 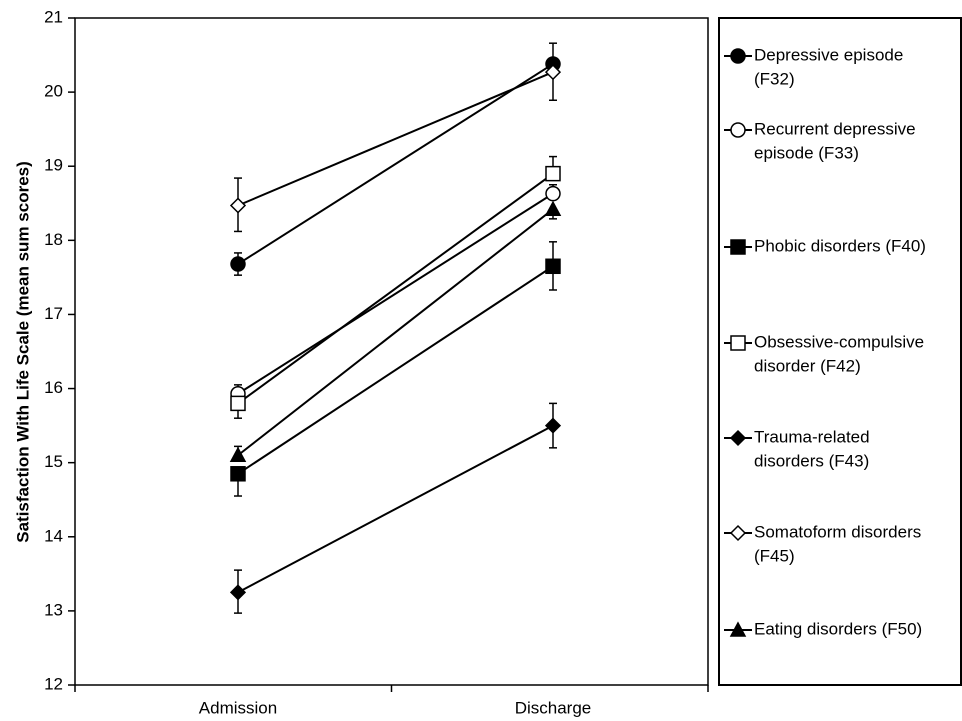 What do you see at coordinates (391, 701) in the screenshot?
I see `x-axis: Admission Discharge` at bounding box center [391, 701].